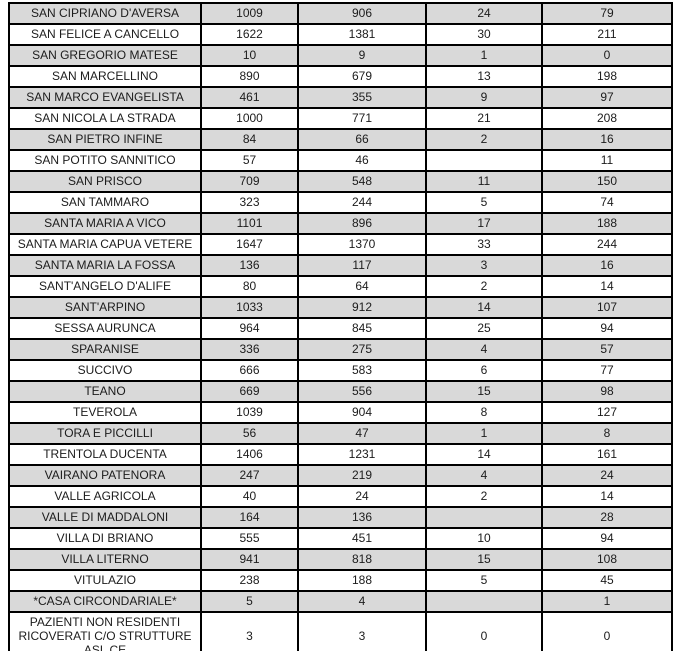  Describe the element at coordinates (362, 13) in the screenshot. I see `value-cell: 906` at that location.